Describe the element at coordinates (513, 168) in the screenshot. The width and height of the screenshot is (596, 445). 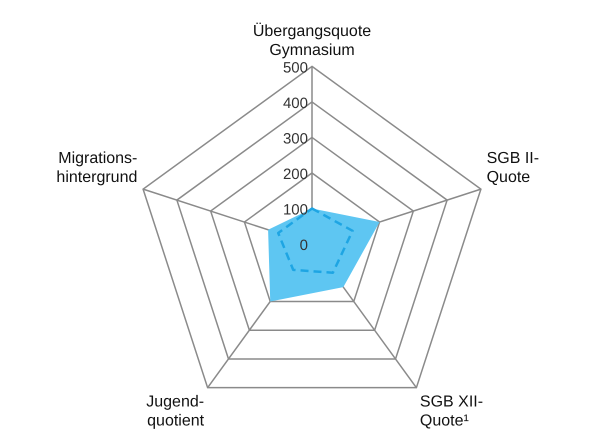
I see `spoke-label: SGB II- Quote` at that location.